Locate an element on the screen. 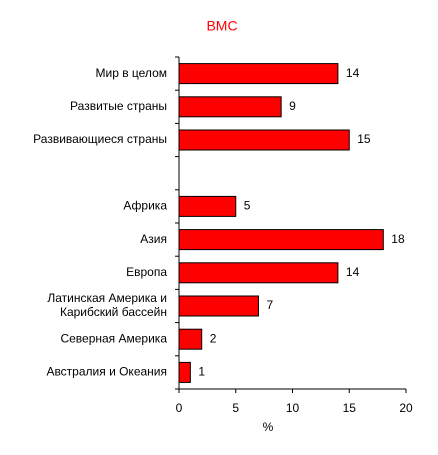 The height and width of the screenshot is (455, 438). x-axis-label: % is located at coordinates (268, 427).